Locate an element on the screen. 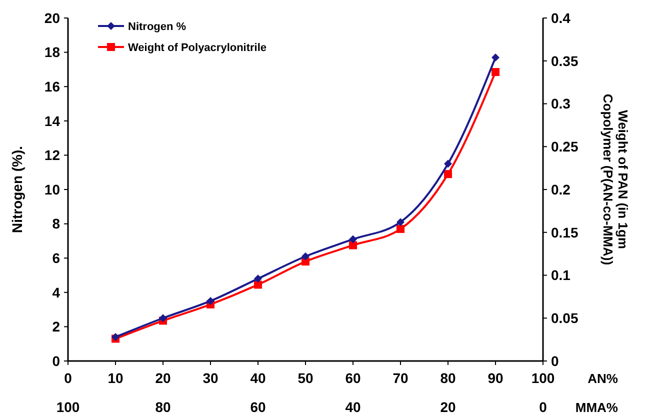  x2-tick-label: 20 is located at coordinates (448, 407).